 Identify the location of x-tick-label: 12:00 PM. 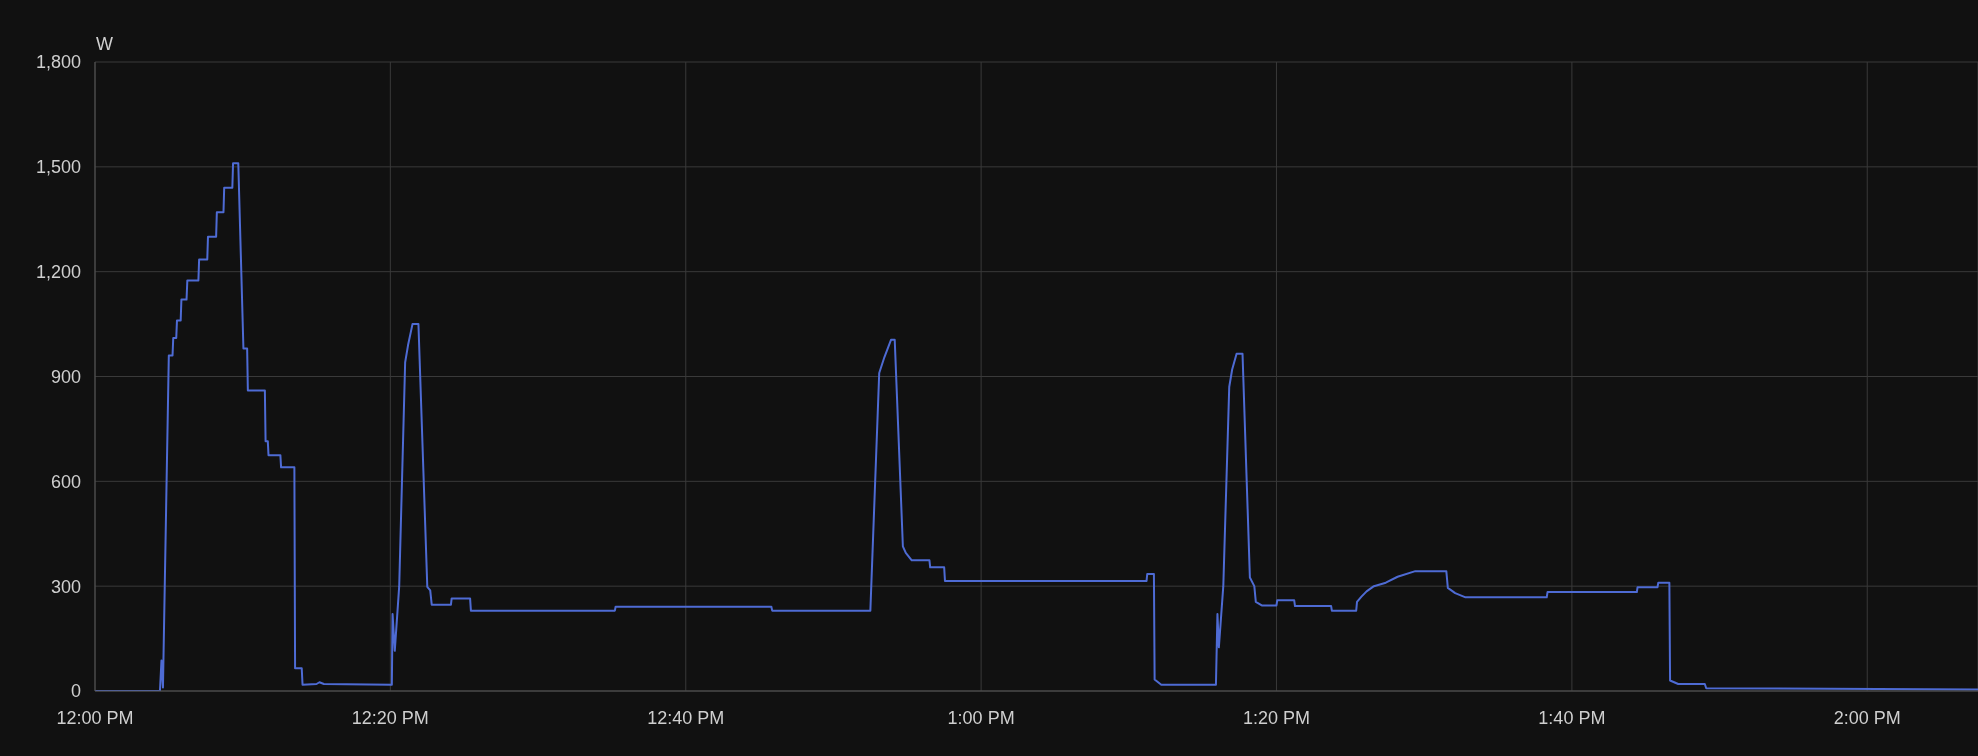
(95, 717).